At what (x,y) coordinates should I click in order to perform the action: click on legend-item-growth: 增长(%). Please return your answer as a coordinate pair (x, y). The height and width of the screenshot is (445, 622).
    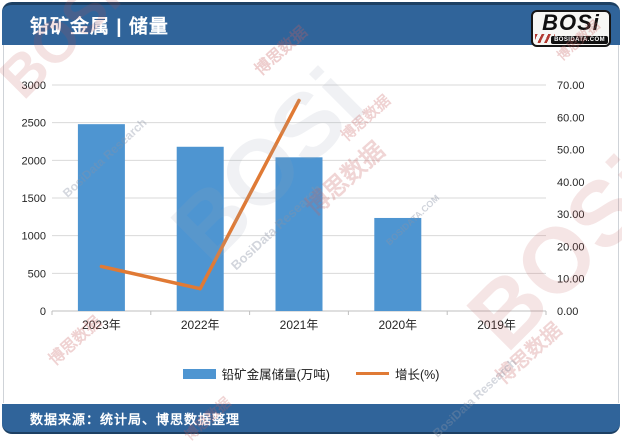
    Looking at the image, I should click on (397, 373).